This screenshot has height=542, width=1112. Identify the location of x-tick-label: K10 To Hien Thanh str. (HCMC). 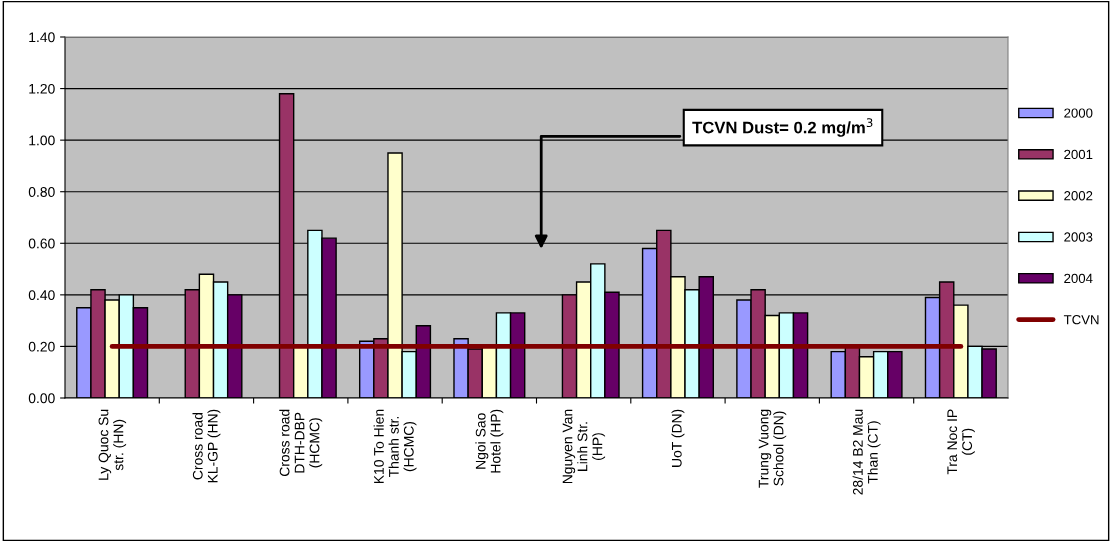
(395, 446).